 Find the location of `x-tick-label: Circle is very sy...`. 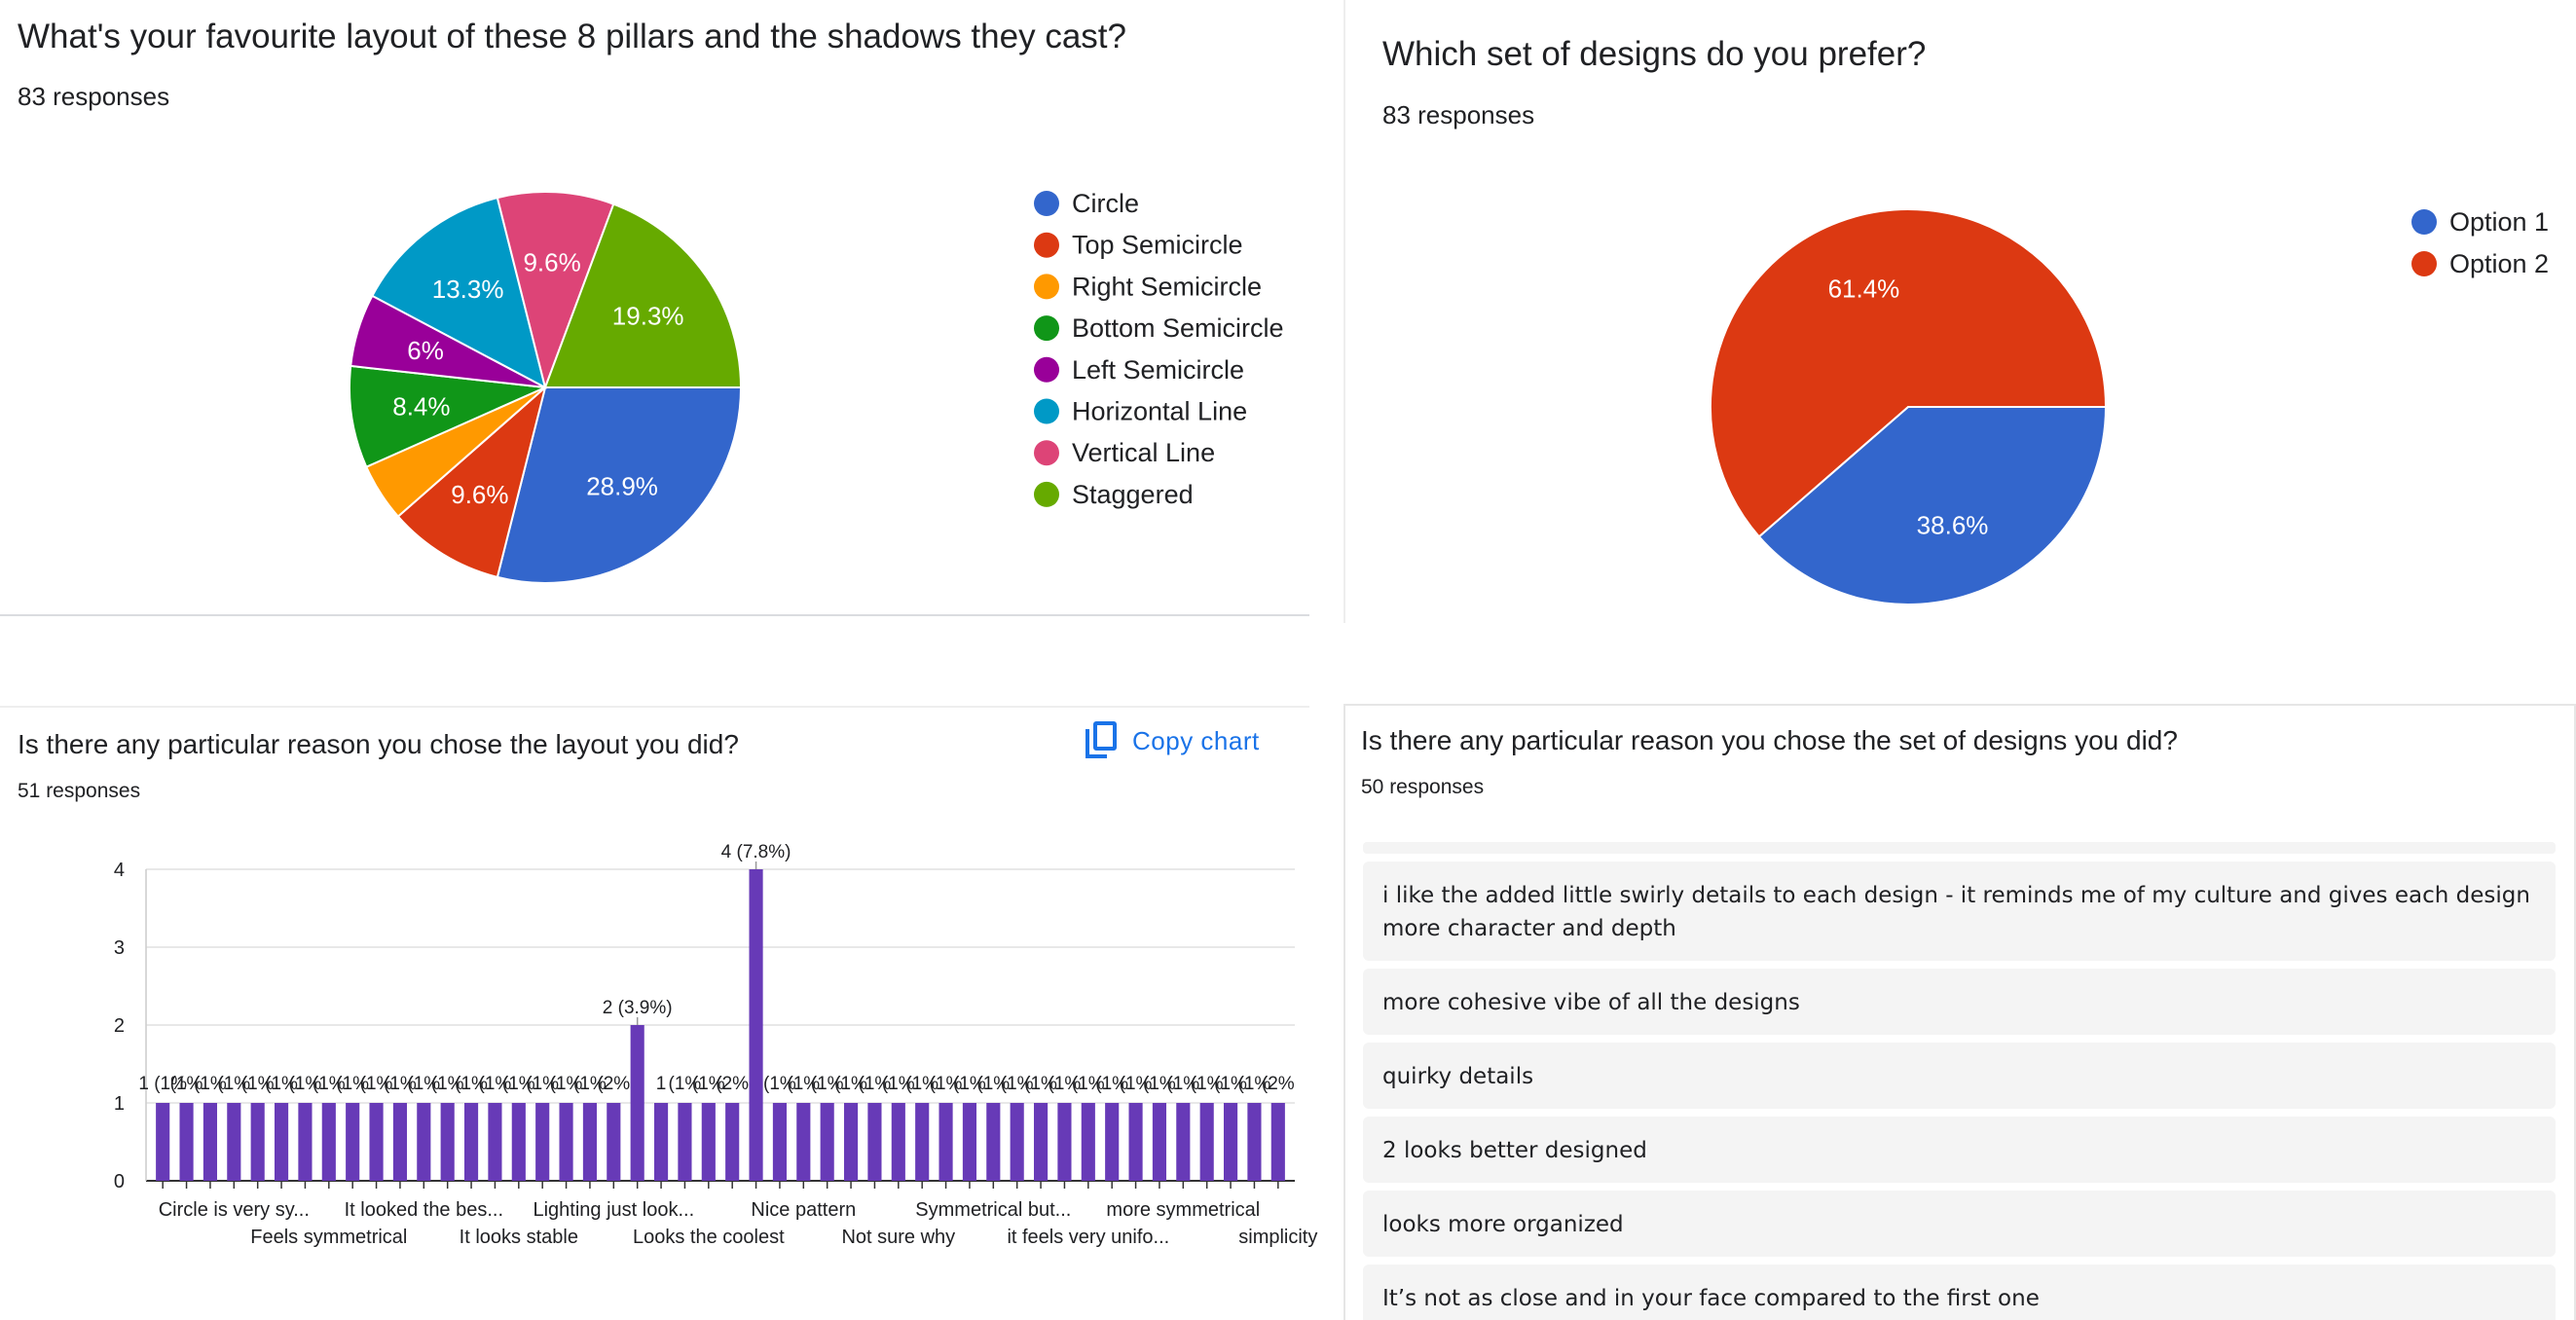

x-tick-label: Circle is very sy... is located at coordinates (234, 1210).